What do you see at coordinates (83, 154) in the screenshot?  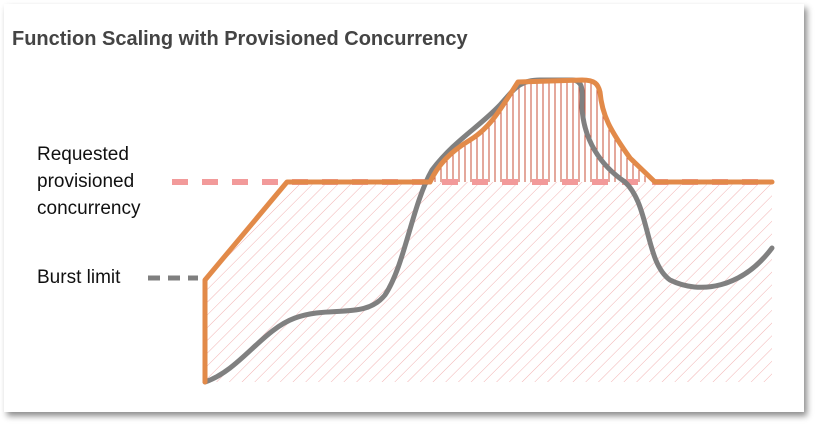 I see `requested-label-line-1: Requested` at bounding box center [83, 154].